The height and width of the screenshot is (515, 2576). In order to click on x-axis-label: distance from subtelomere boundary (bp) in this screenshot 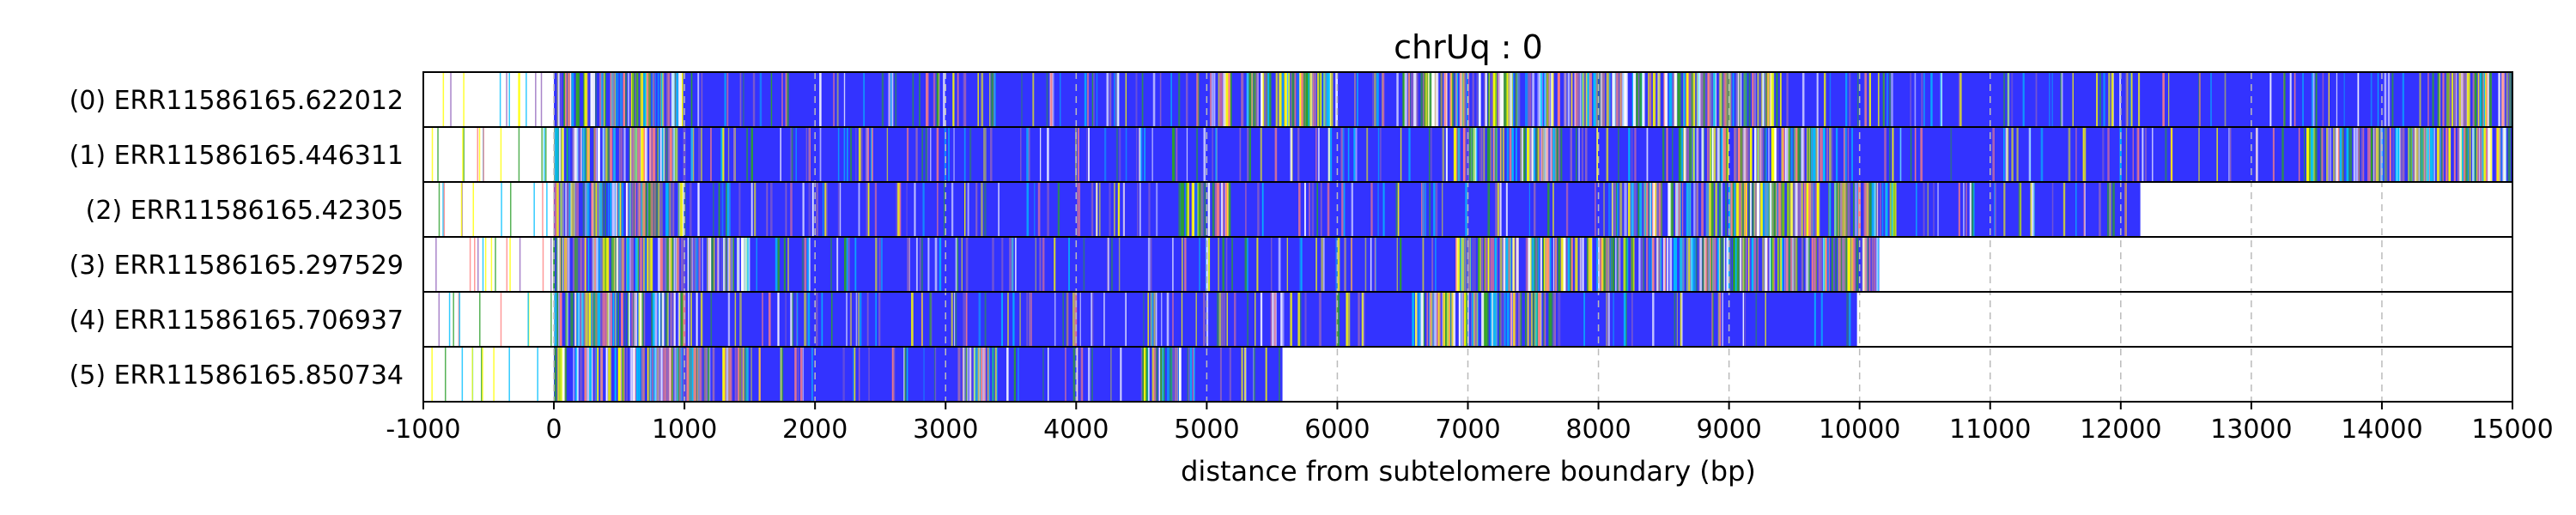, I will do `click(1469, 471)`.